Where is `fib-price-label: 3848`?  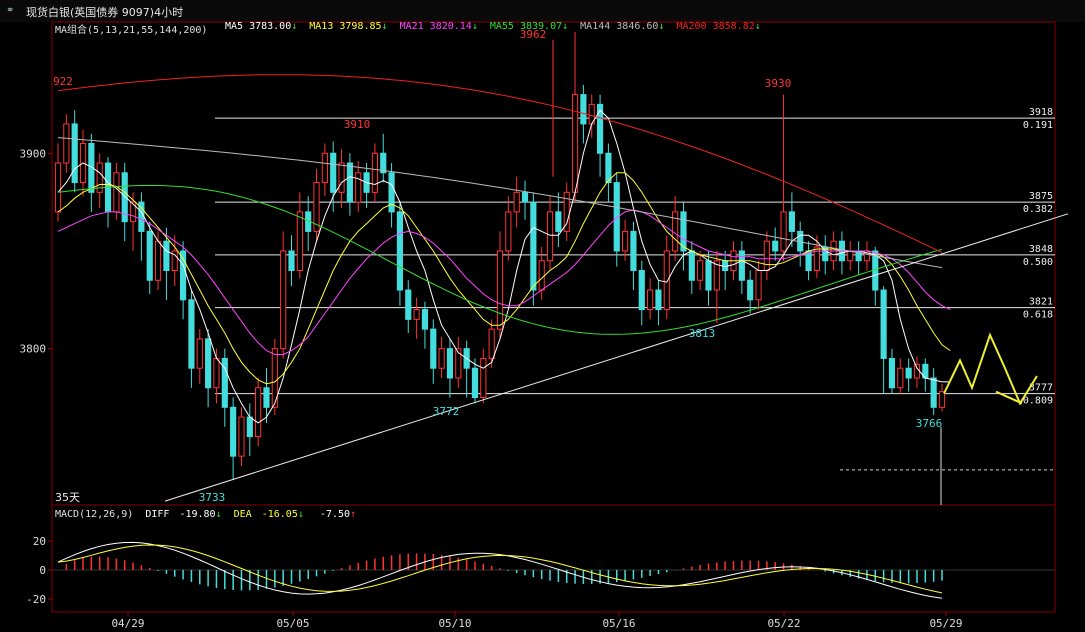 fib-price-label: 3848 is located at coordinates (1041, 249).